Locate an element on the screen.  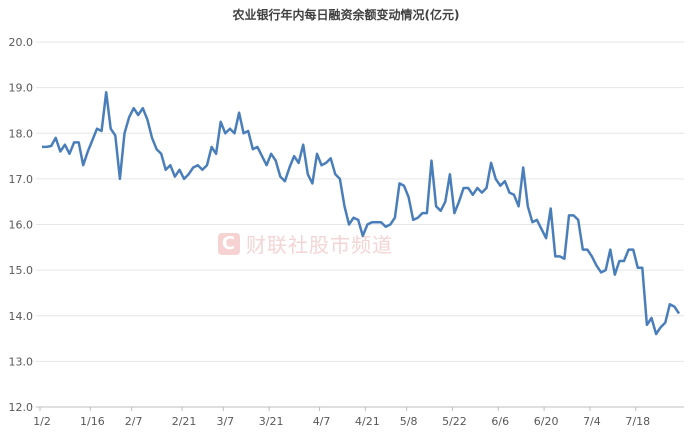
x-tick-label: 4/21 is located at coordinates (367, 421).